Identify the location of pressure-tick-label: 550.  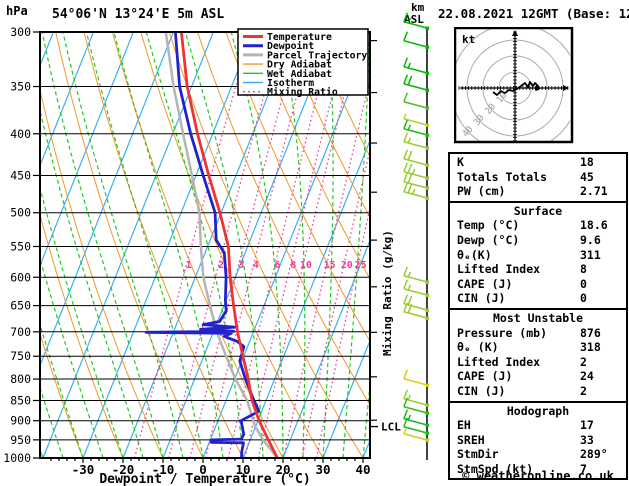
(20, 246).